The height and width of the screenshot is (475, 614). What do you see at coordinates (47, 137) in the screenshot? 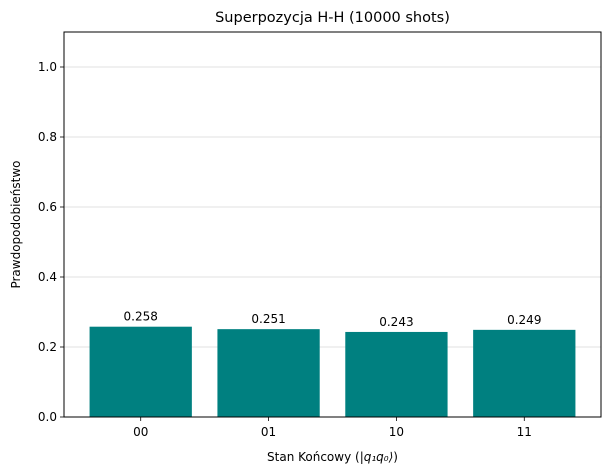
I see `y-tick-label: 0.8` at bounding box center [47, 137].